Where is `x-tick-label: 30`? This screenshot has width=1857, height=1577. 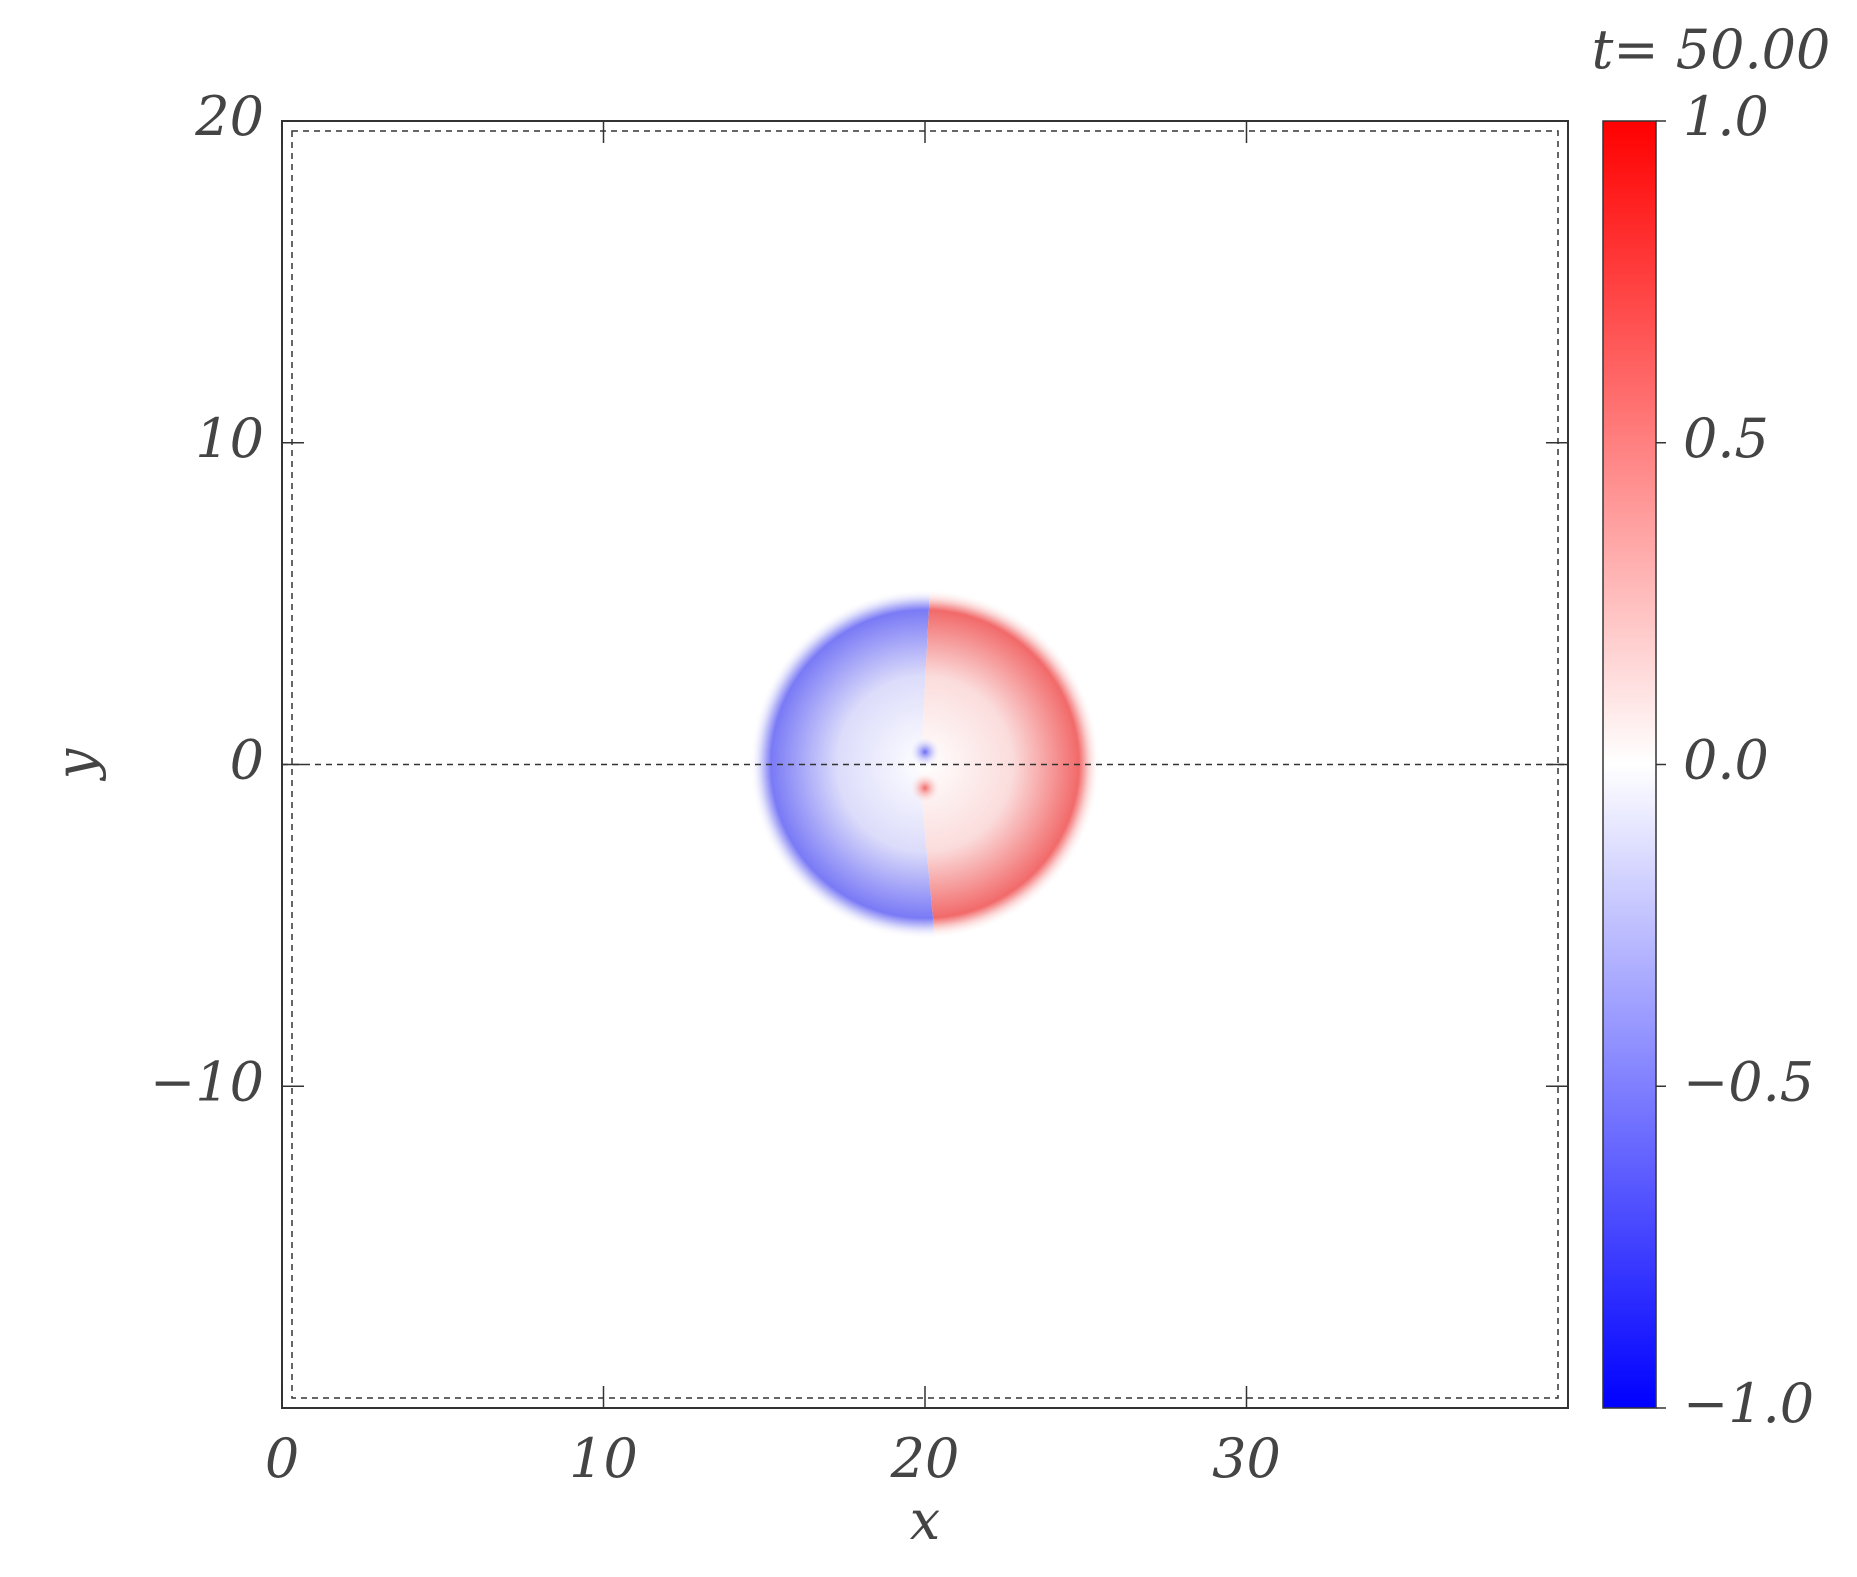
x-tick-label: 30 is located at coordinates (1246, 1458).